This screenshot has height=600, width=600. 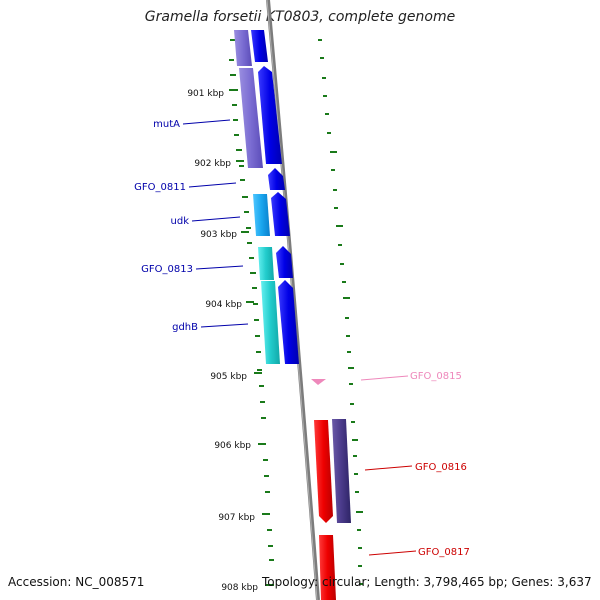 What do you see at coordinates (205, 94) in the screenshot?
I see `kbp-label-901: 901 kbp` at bounding box center [205, 94].